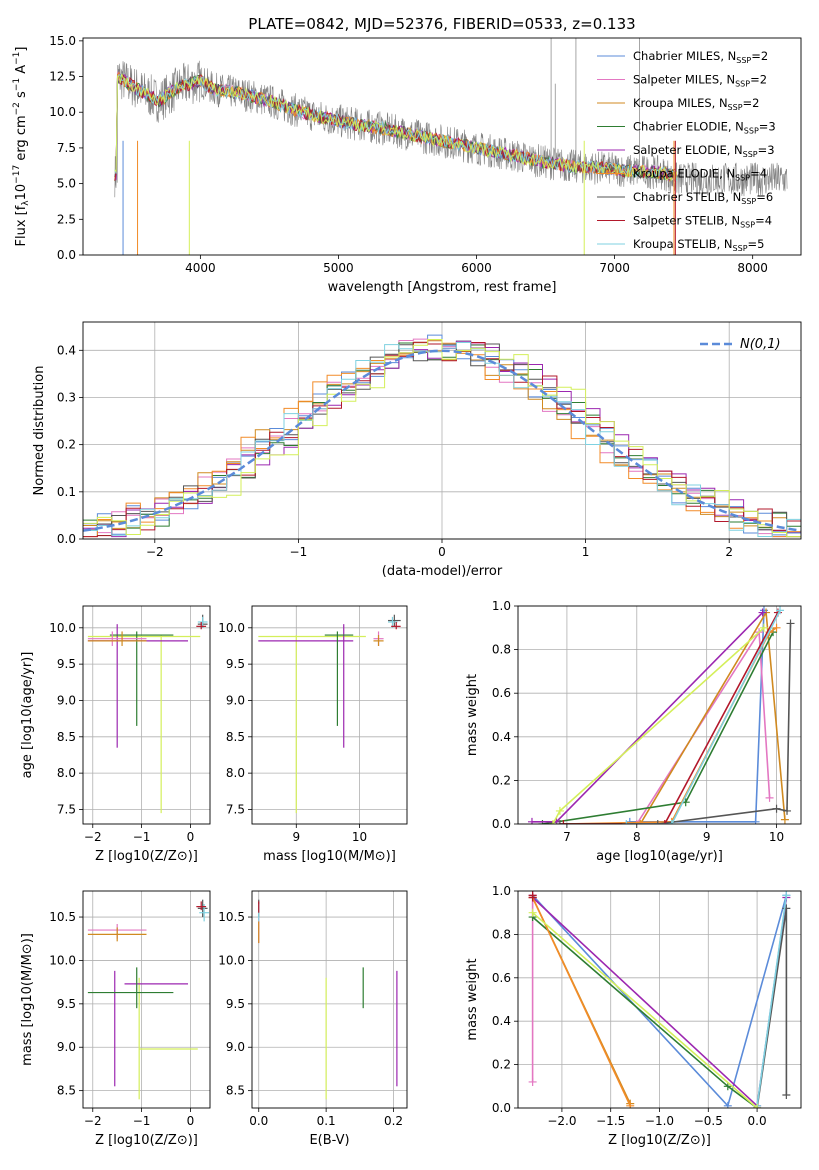  What do you see at coordinates (659, 1121) in the screenshot?
I see `x-tick-label: −1.0` at bounding box center [659, 1121].